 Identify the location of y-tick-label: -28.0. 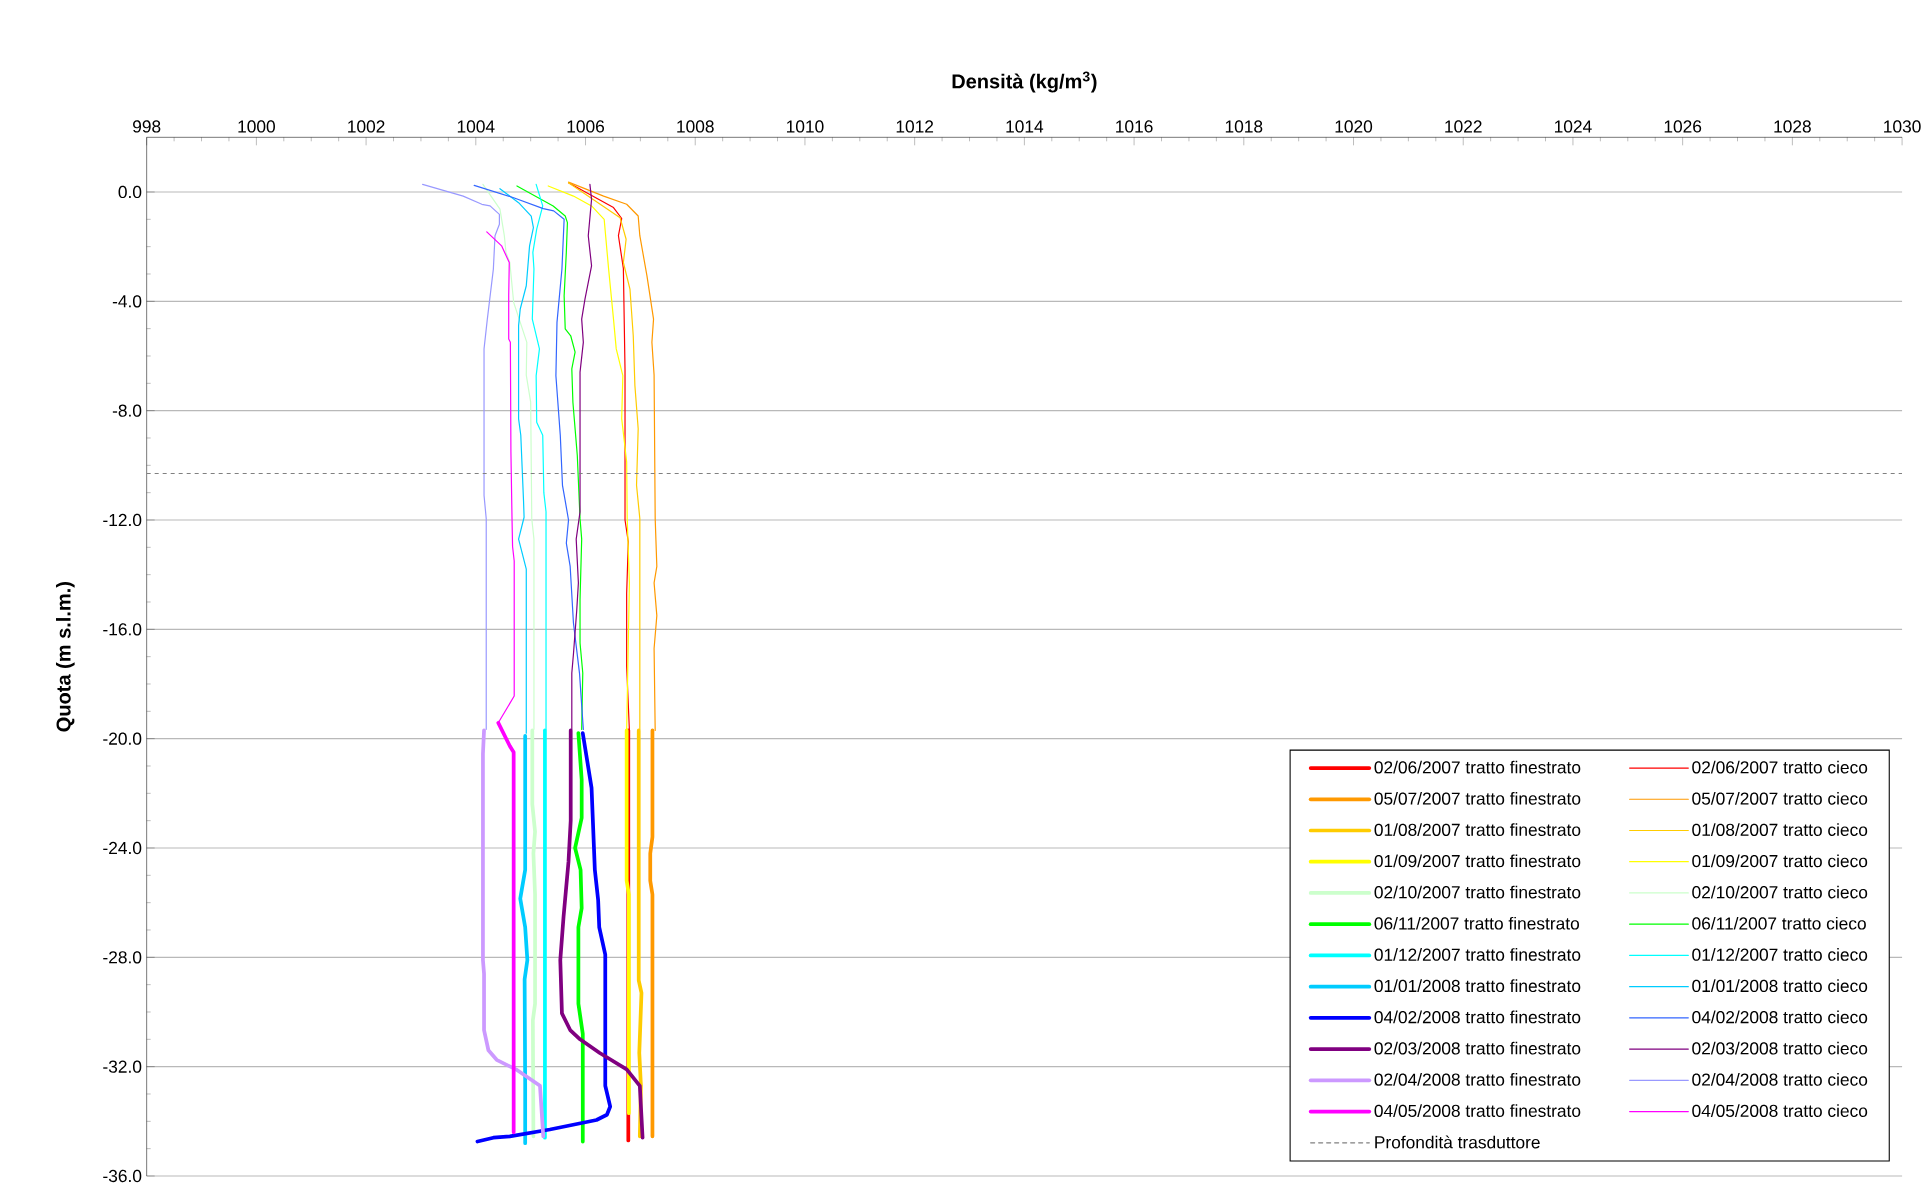
(122, 957).